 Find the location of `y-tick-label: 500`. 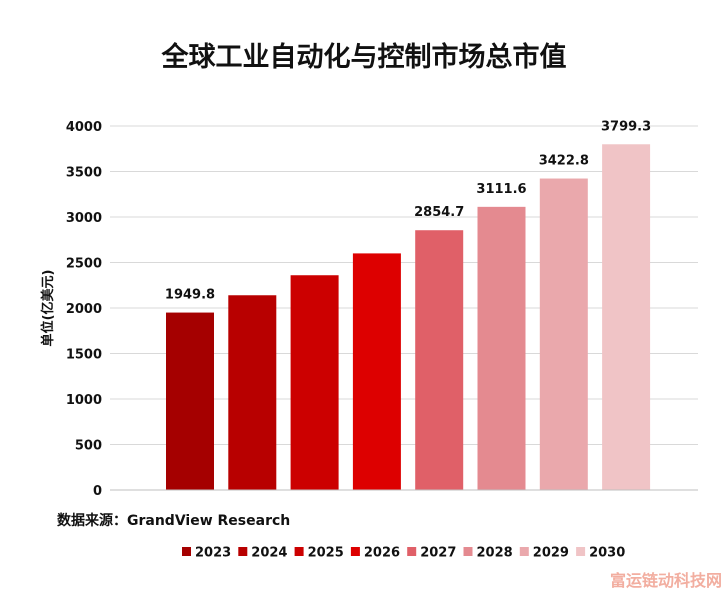

y-tick-label: 500 is located at coordinates (88, 446).